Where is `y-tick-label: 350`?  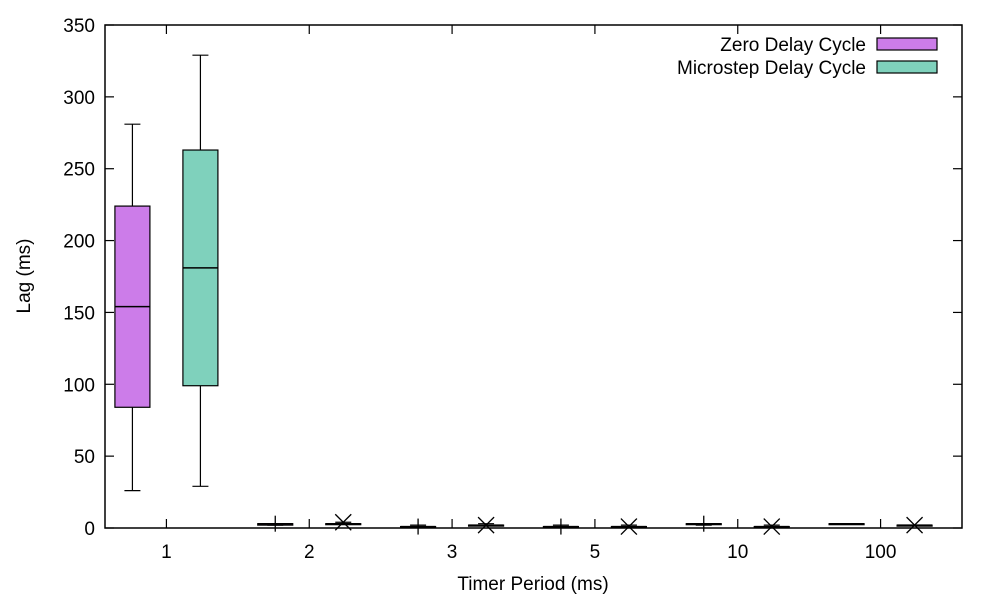
y-tick-label: 350 is located at coordinates (79, 26).